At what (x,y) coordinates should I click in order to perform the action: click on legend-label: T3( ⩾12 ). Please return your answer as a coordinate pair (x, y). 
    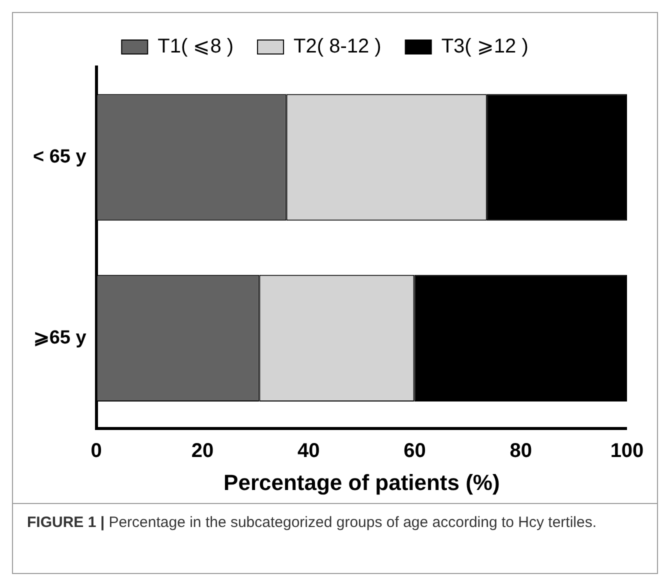
    Looking at the image, I should click on (484, 47).